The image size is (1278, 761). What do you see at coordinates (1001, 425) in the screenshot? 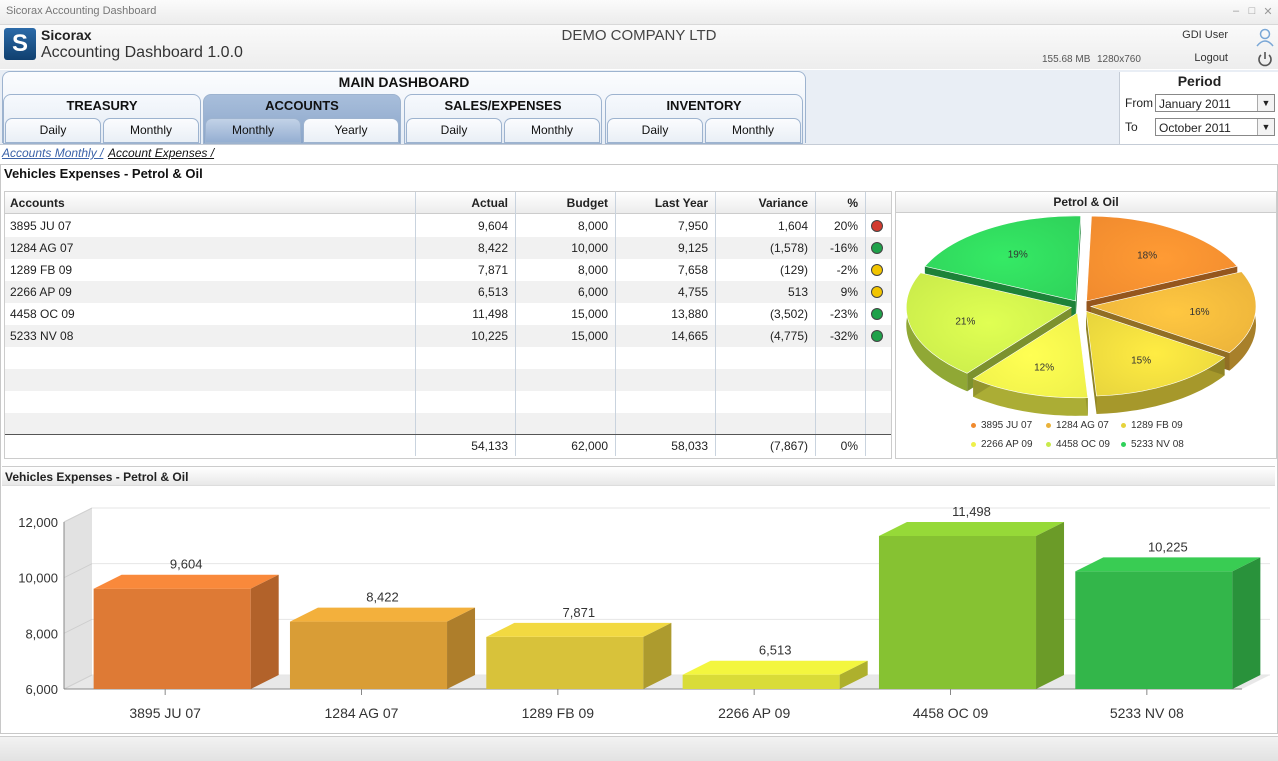
I see `legend-item: 3895 JU 07` at bounding box center [1001, 425].